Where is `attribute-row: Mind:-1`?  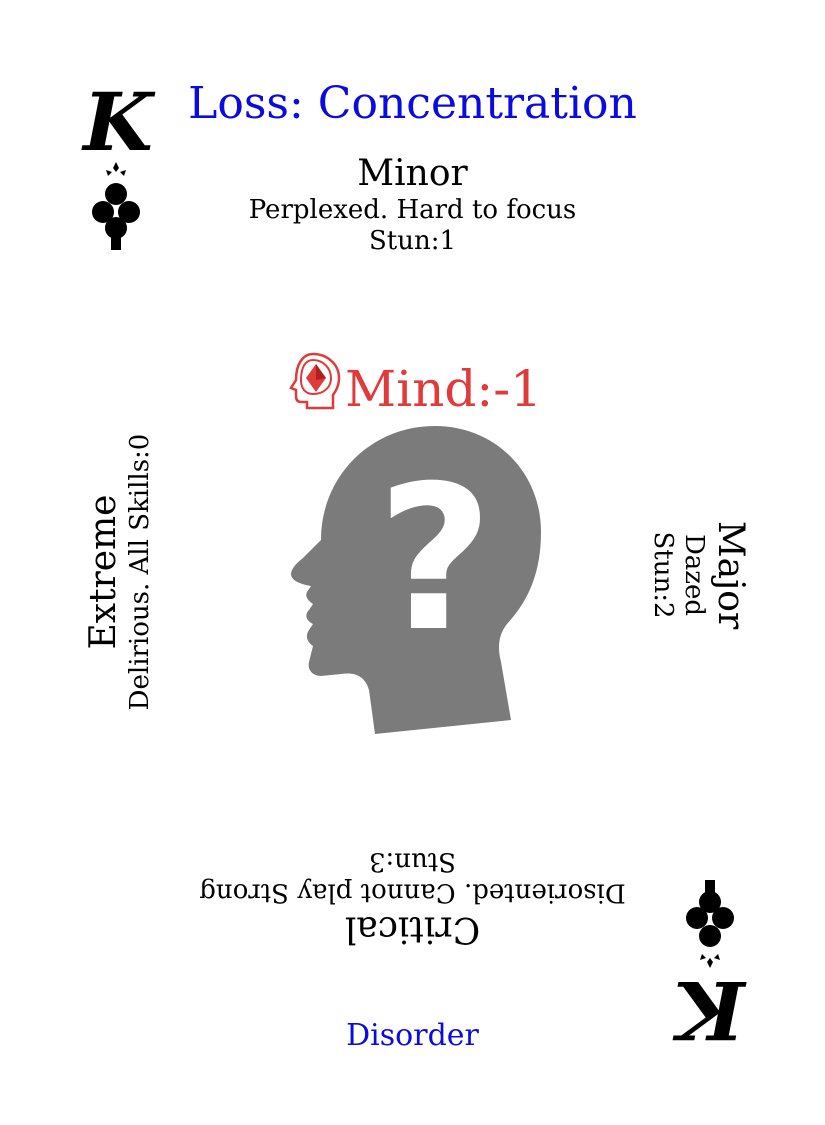 attribute-row: Mind:-1 is located at coordinates (412, 382).